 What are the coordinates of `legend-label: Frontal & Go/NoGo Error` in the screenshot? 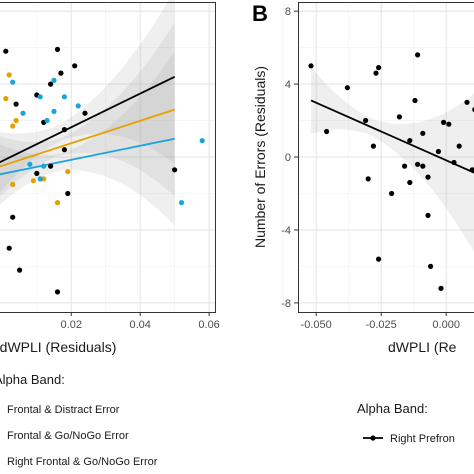 It's located at (68, 436).